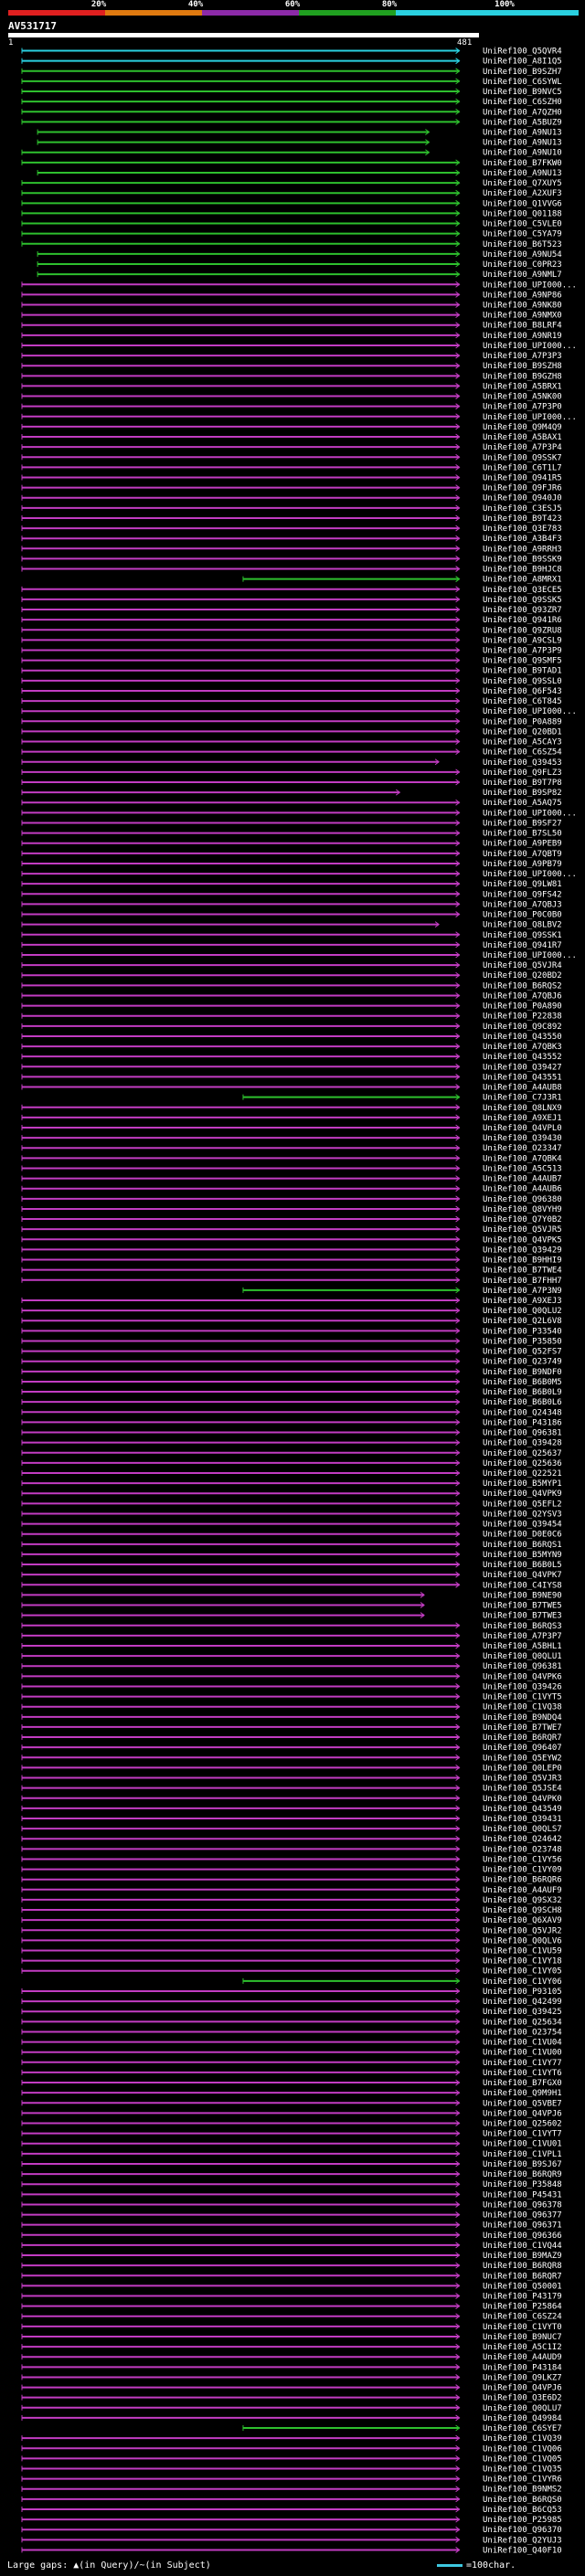  I want to click on alignment-row: UniRef100_Q9SSK7, so click(291, 457).